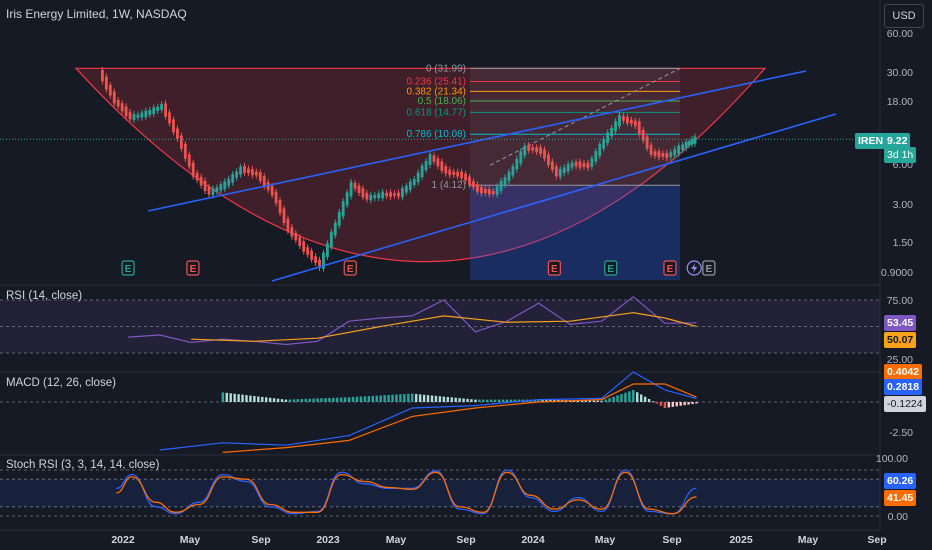 The width and height of the screenshot is (932, 550). I want to click on macd-line, so click(428, 411).